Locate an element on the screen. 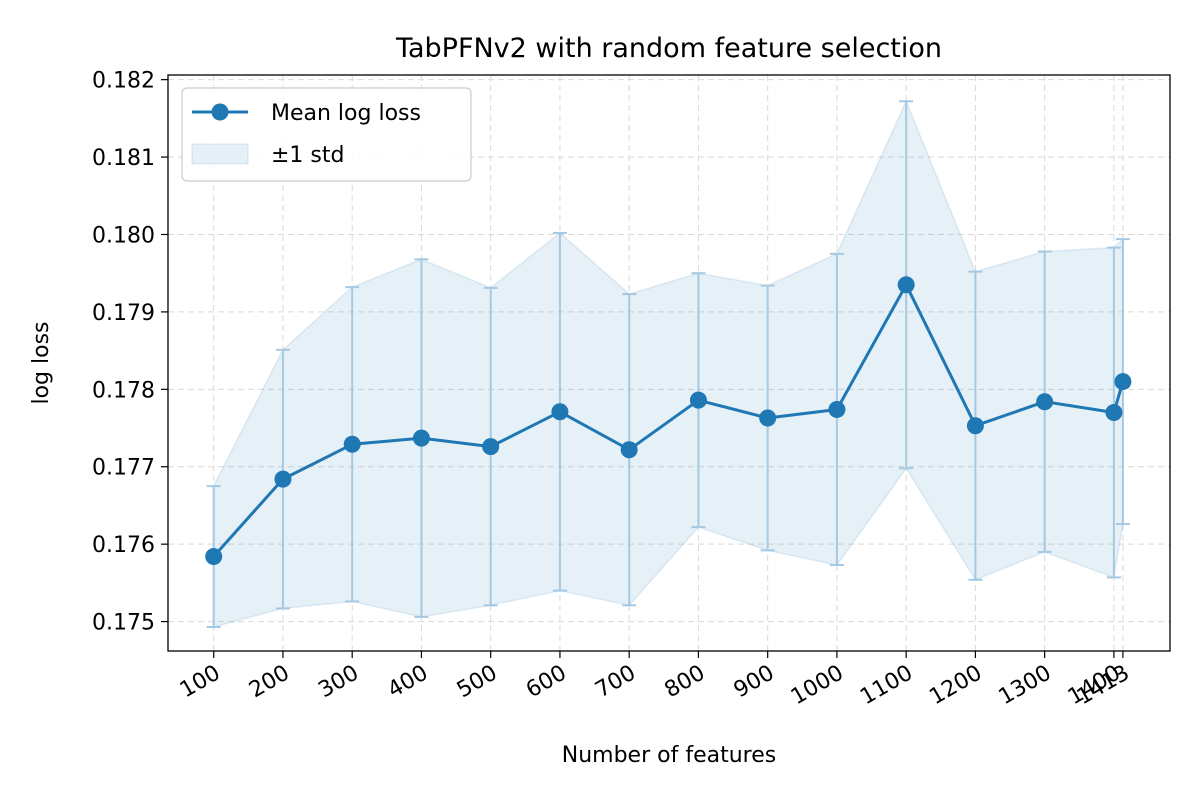  legend: Mean log loss ±1 std is located at coordinates (326, 134).